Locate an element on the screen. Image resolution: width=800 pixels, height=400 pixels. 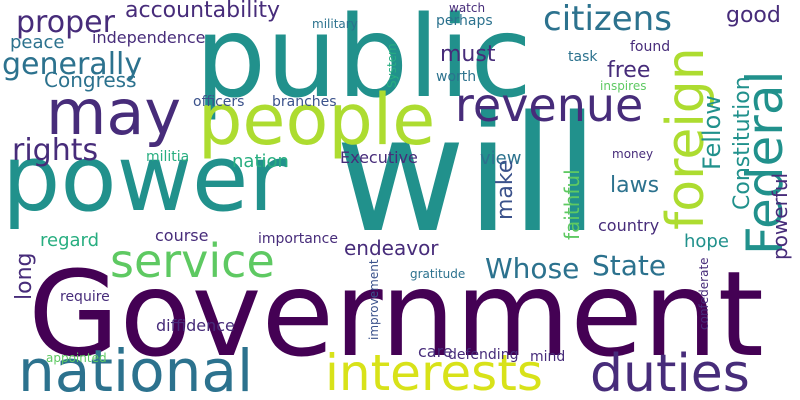
word-must: must is located at coordinates (468, 54).